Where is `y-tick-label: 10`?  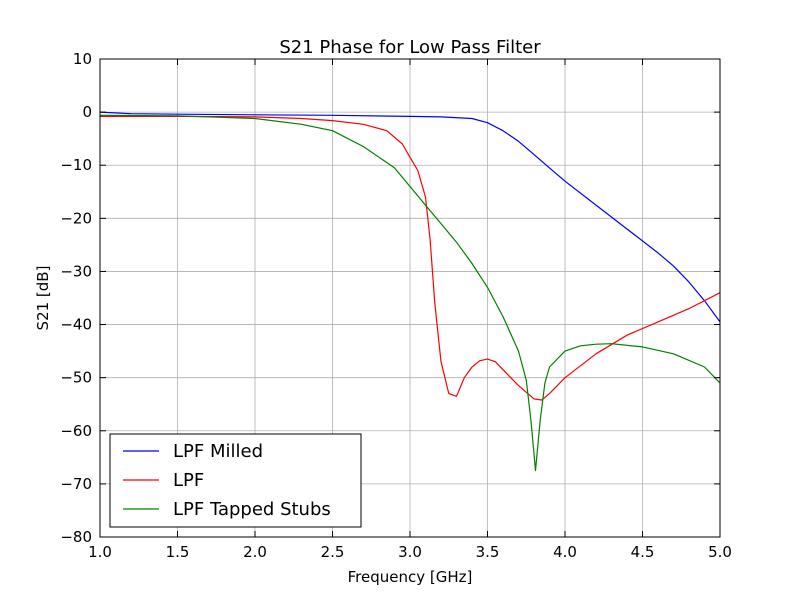 y-tick-label: 10 is located at coordinates (82, 59).